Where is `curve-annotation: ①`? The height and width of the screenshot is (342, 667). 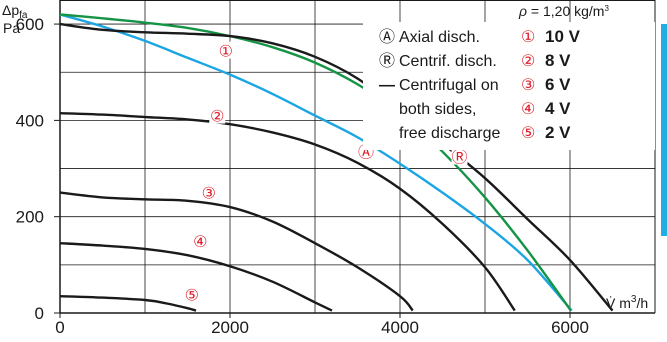 curve-annotation: ① is located at coordinates (226, 52).